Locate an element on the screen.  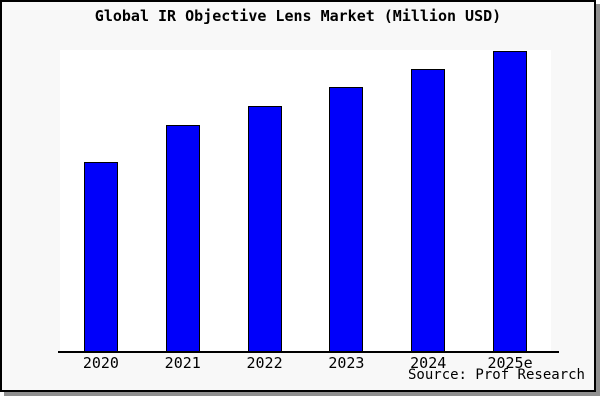
x-tick-label-2021: 2021 is located at coordinates (182, 363).